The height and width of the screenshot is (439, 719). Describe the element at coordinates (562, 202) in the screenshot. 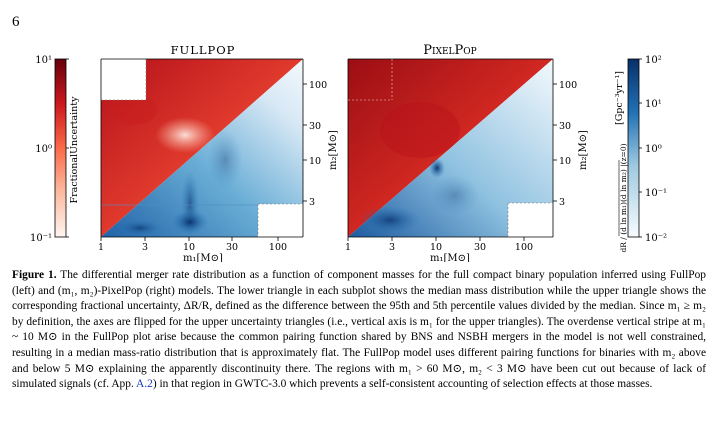

I see `right-y-tick: 3` at that location.